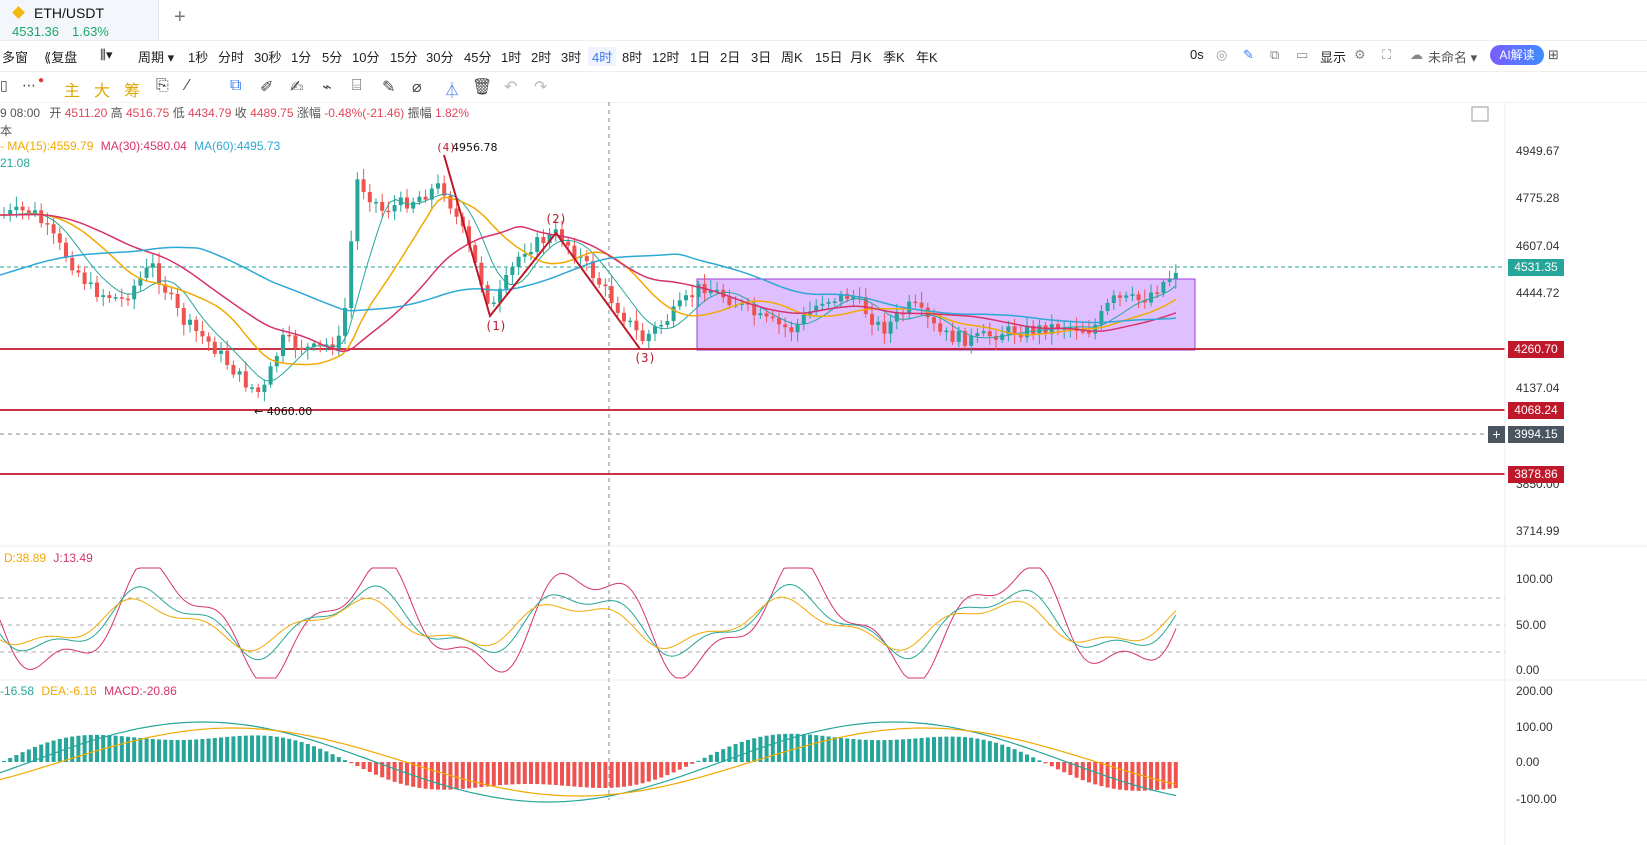 The image size is (1647, 845). Describe the element at coordinates (478, 57) in the screenshot. I see `interval-8: 45分` at that location.